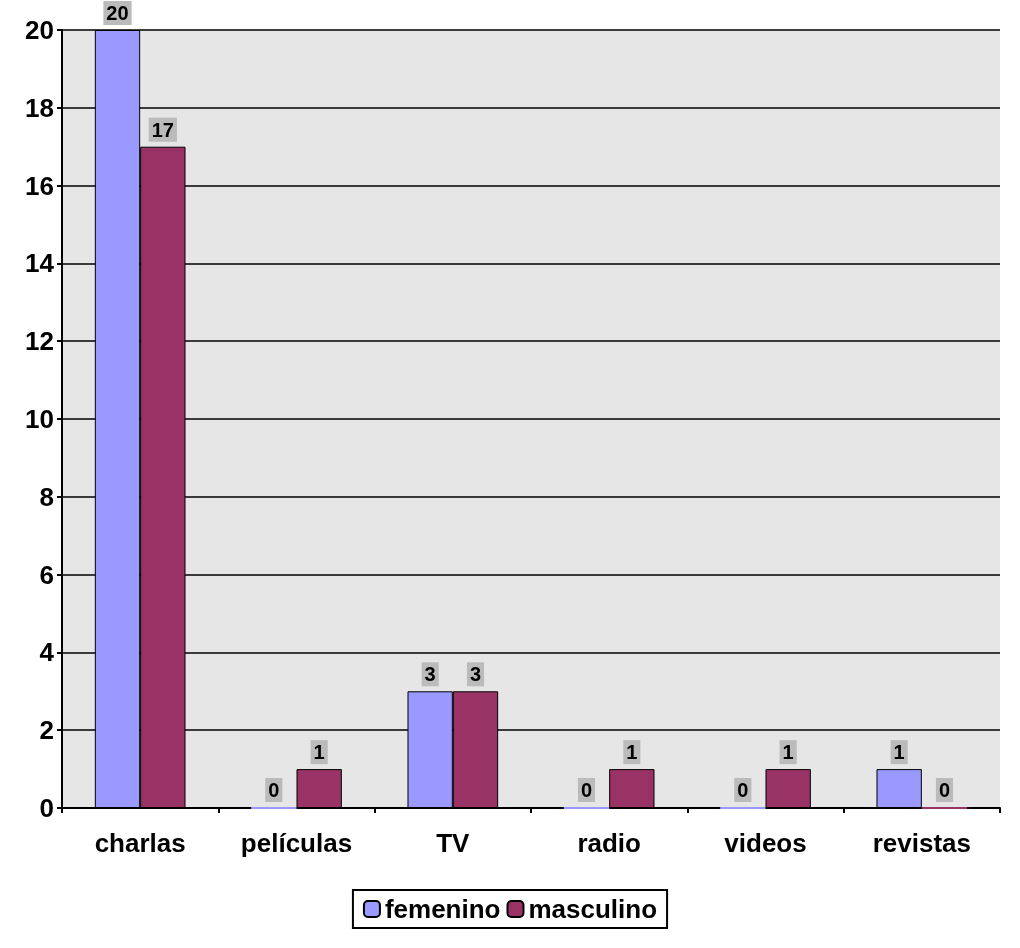 The width and height of the screenshot is (1020, 948). Describe the element at coordinates (162, 129) in the screenshot. I see `data-label: 17` at that location.